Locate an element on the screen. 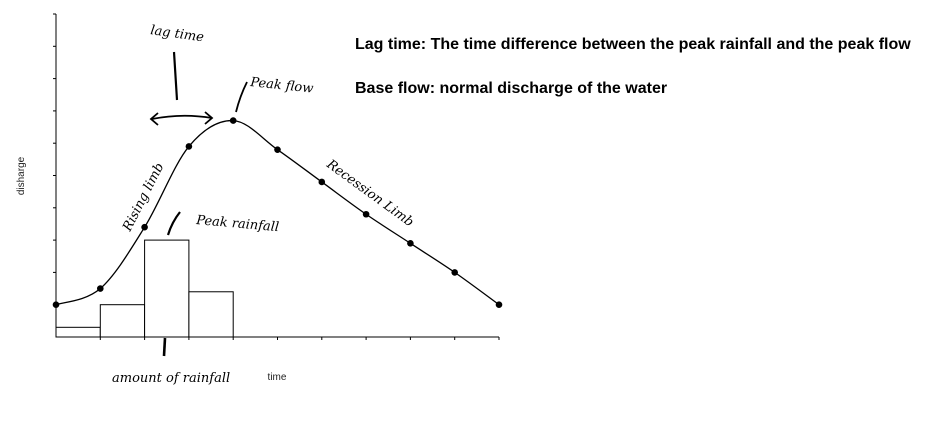 The width and height of the screenshot is (949, 430). amount-of-rainfall-label: amount of rainfall is located at coordinates (171, 378).